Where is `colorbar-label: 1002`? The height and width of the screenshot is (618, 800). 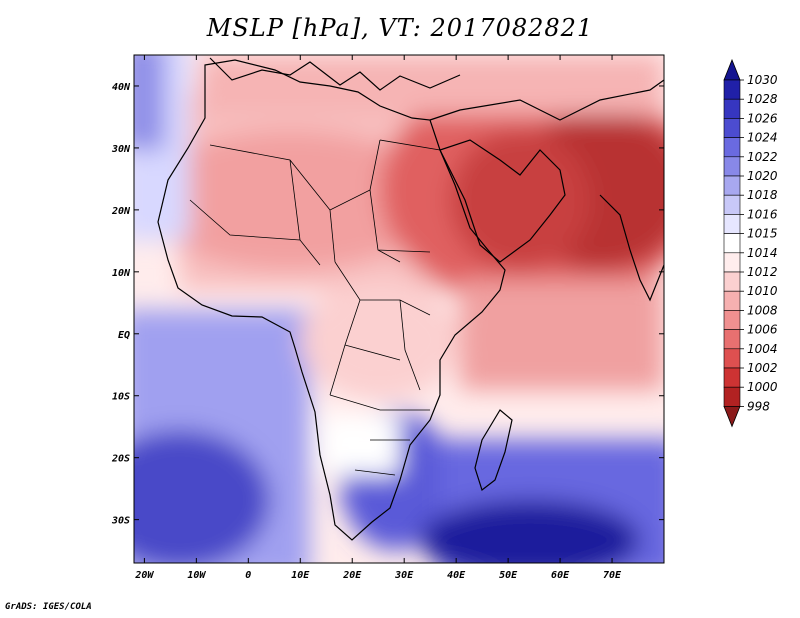 colorbar-label: 1002 is located at coordinates (762, 368).